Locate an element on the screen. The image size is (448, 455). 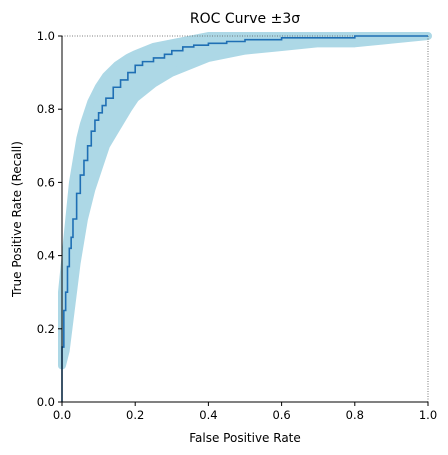
x-tick-label: 0.2 is located at coordinates (135, 415).